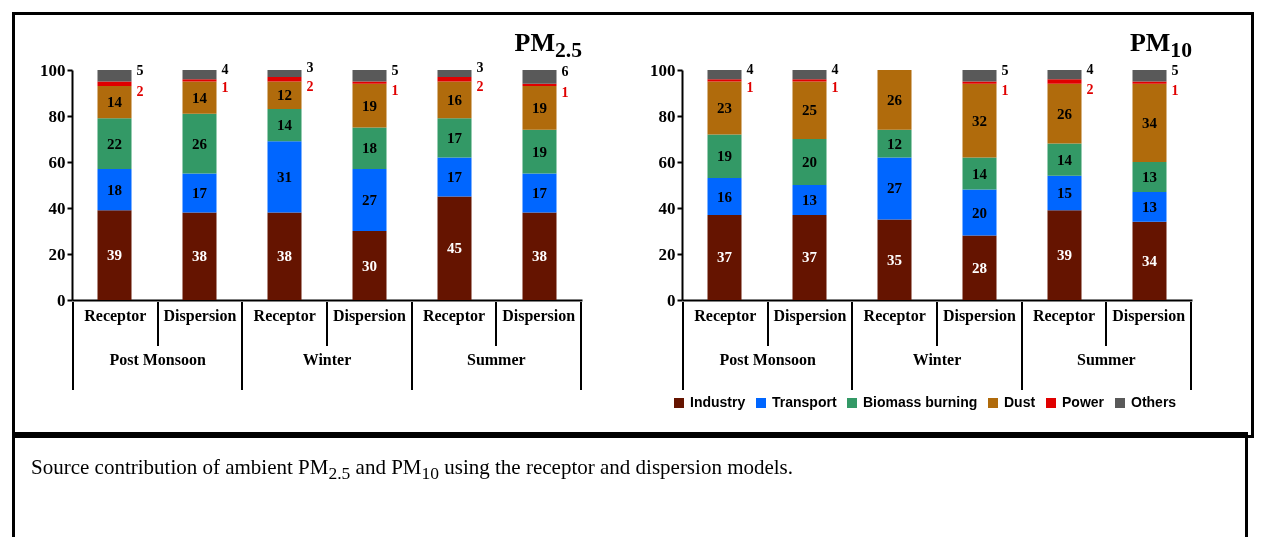  What do you see at coordinates (284, 176) in the screenshot?
I see `data-label: 31` at bounding box center [284, 176].